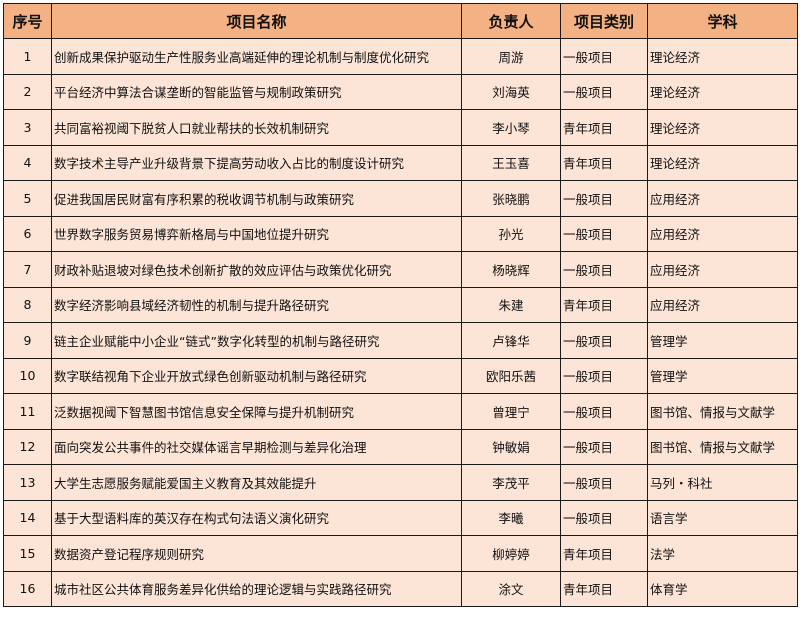 This screenshot has width=800, height=618. I want to click on table-row: 2 平台经济中算法合谋垄断的智能监管与规制政策研究 刘海英 一般项目 理论经济, so click(400, 91).